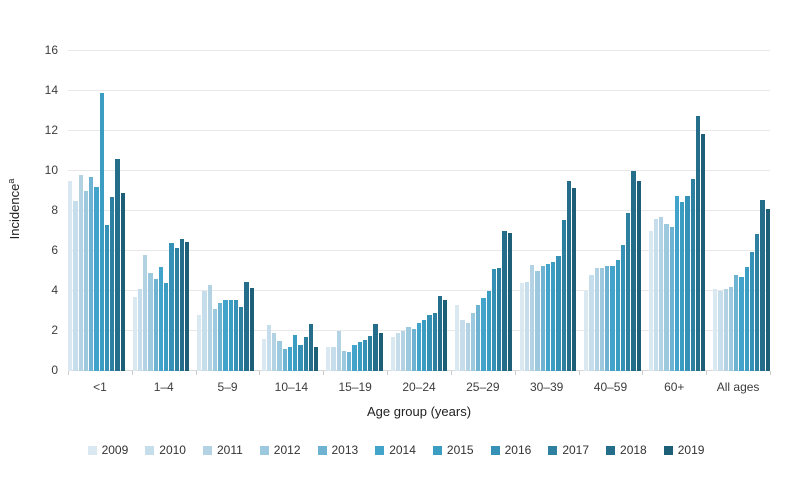  I want to click on bar-15–19-2016, so click(365, 355).